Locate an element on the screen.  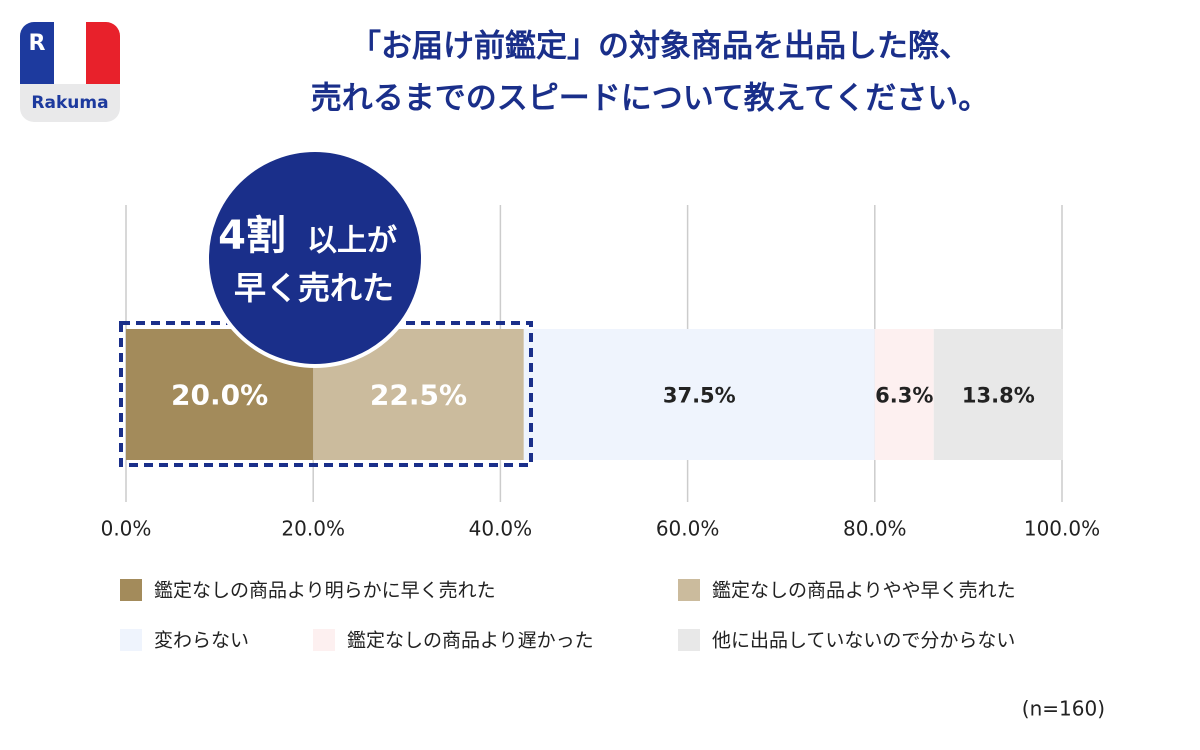
bars: 20.0% 22.5% 37.5% 6.3% 13.8% is located at coordinates (594, 394).